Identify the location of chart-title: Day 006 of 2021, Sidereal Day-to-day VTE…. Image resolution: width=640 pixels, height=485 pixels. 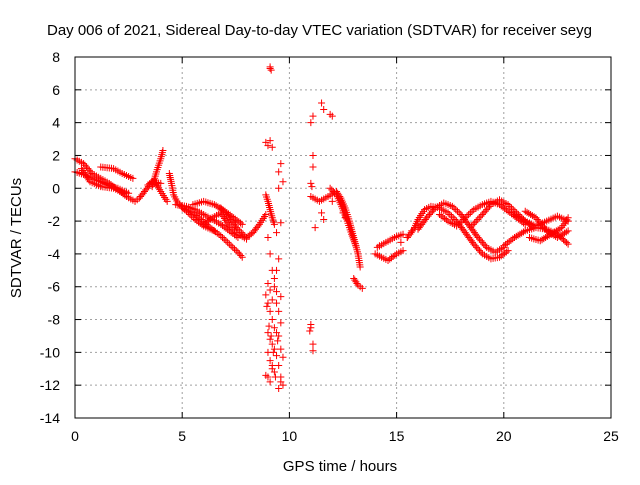
(319, 30).